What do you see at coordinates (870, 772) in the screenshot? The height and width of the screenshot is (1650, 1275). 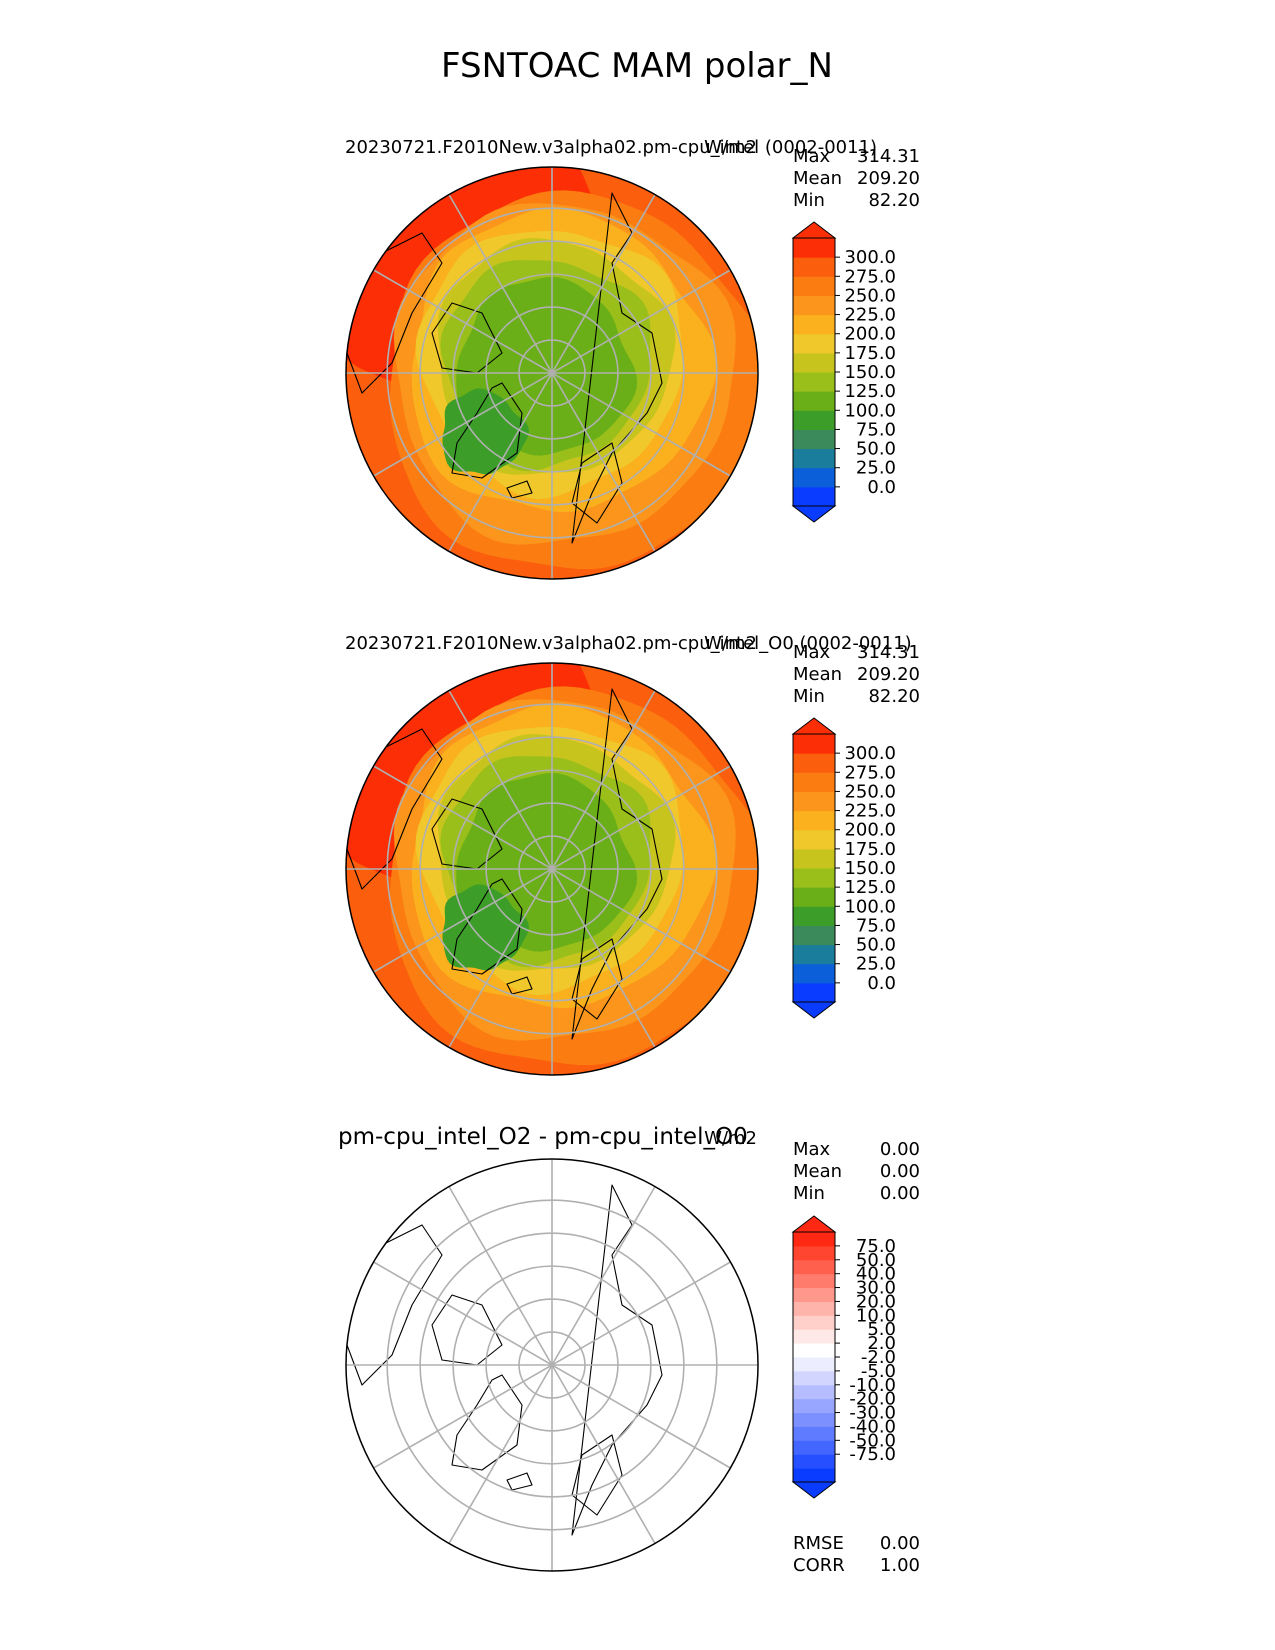 I see `colorbar-tick-label: 275.0` at bounding box center [870, 772].